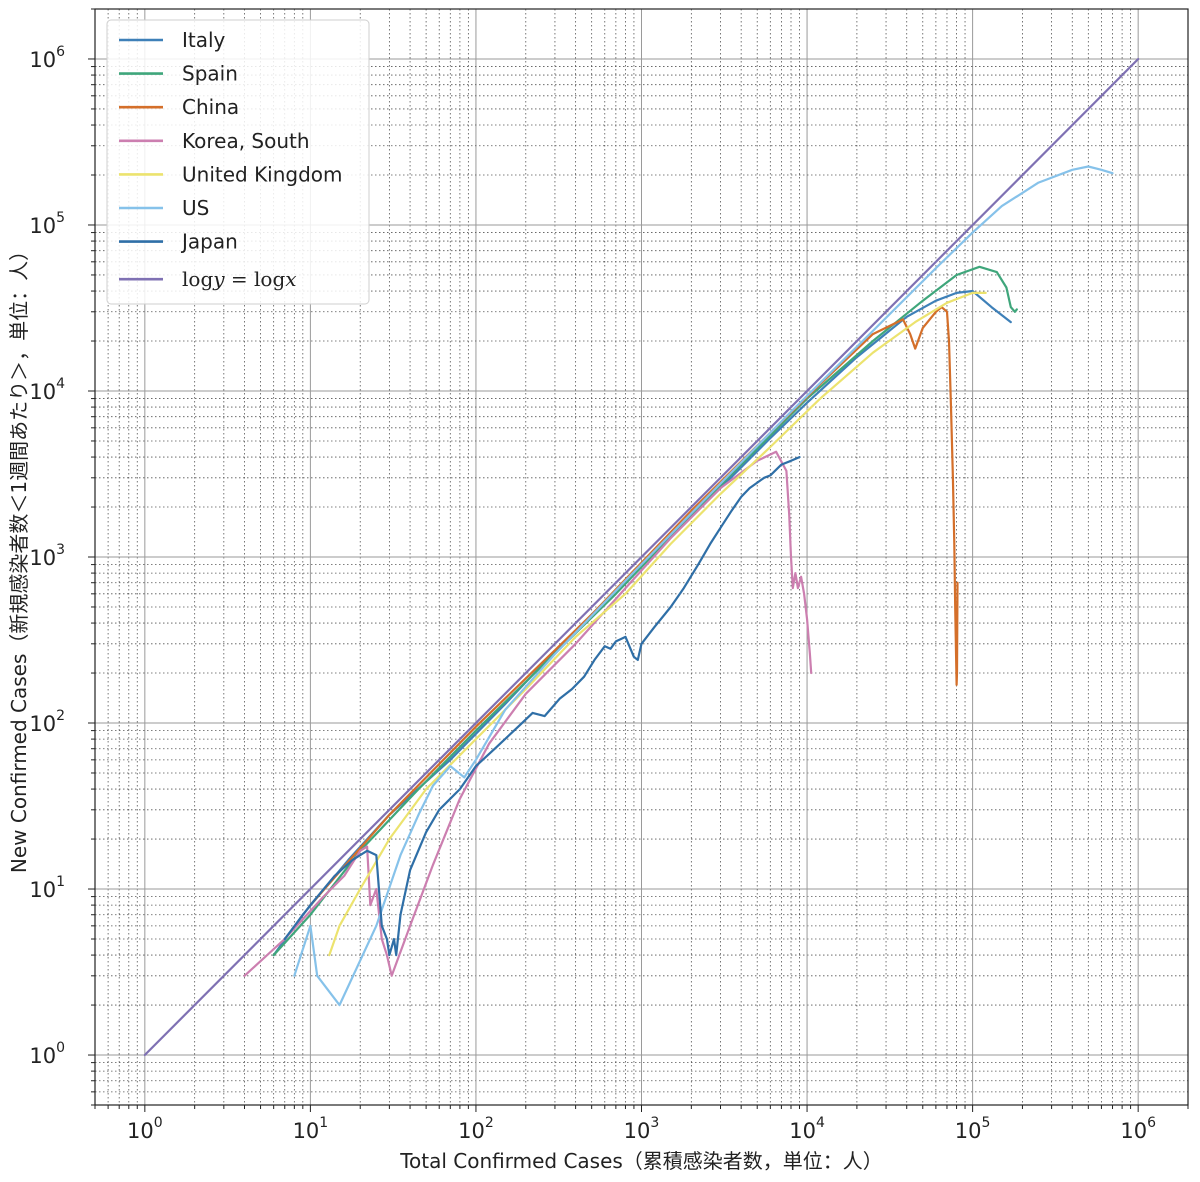  Describe the element at coordinates (47, 390) in the screenshot. I see `y-tick-label: 10⁴` at that location.